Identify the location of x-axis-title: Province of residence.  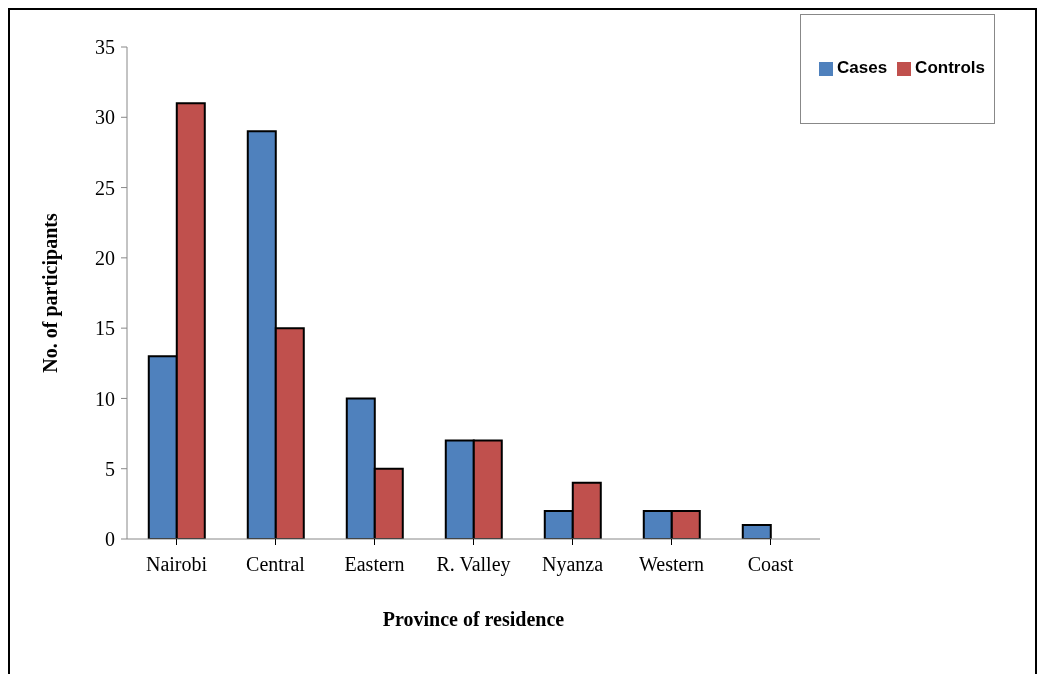
(473, 619).